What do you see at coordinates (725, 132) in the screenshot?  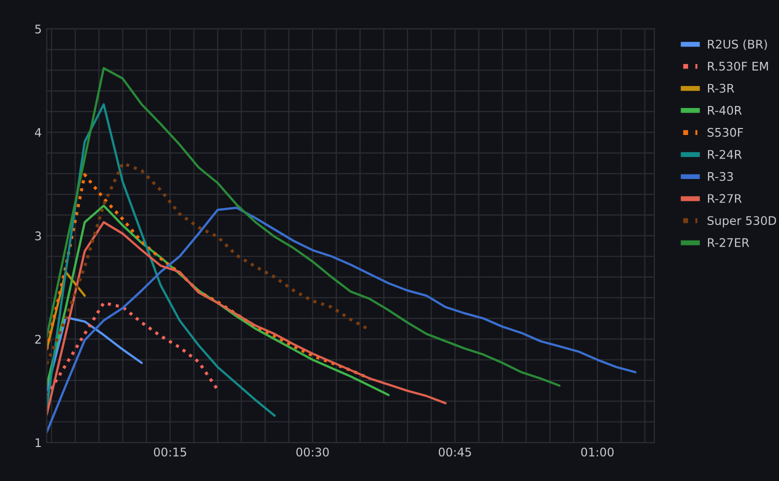 I see `legend-label: S530F` at bounding box center [725, 132].